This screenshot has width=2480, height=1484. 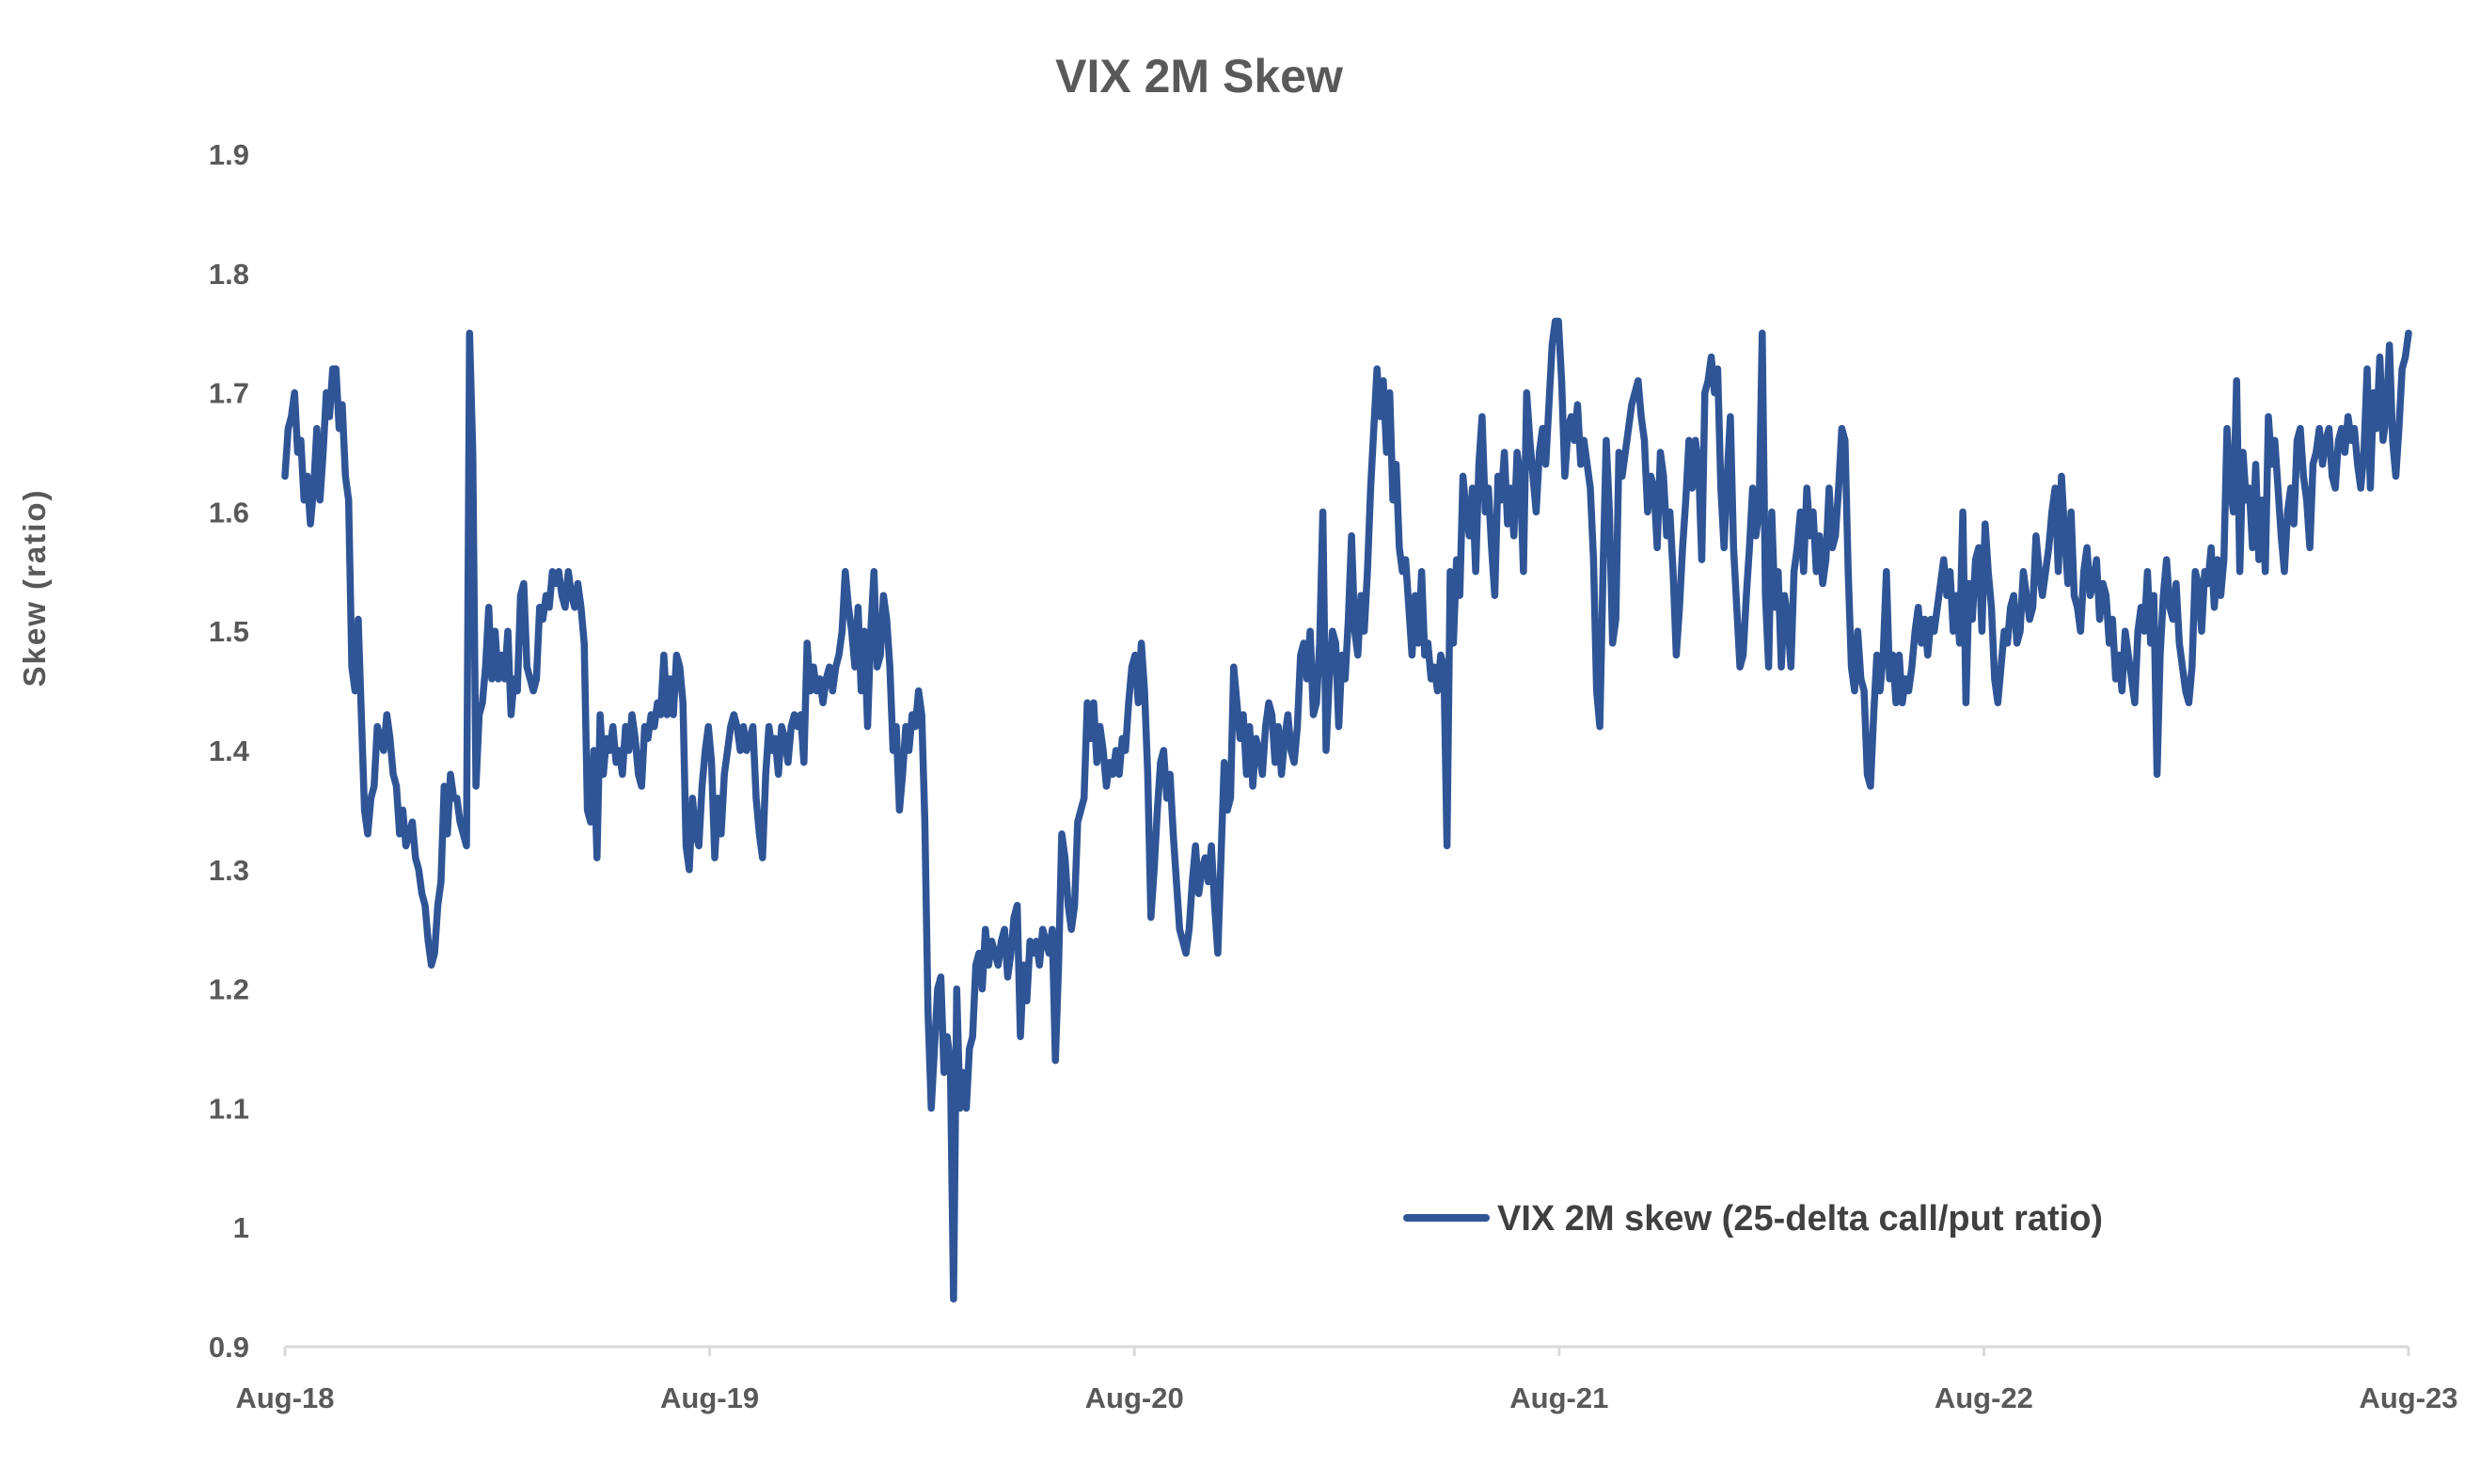 What do you see at coordinates (241, 1227) in the screenshot?
I see `y-tick-label: 1` at bounding box center [241, 1227].